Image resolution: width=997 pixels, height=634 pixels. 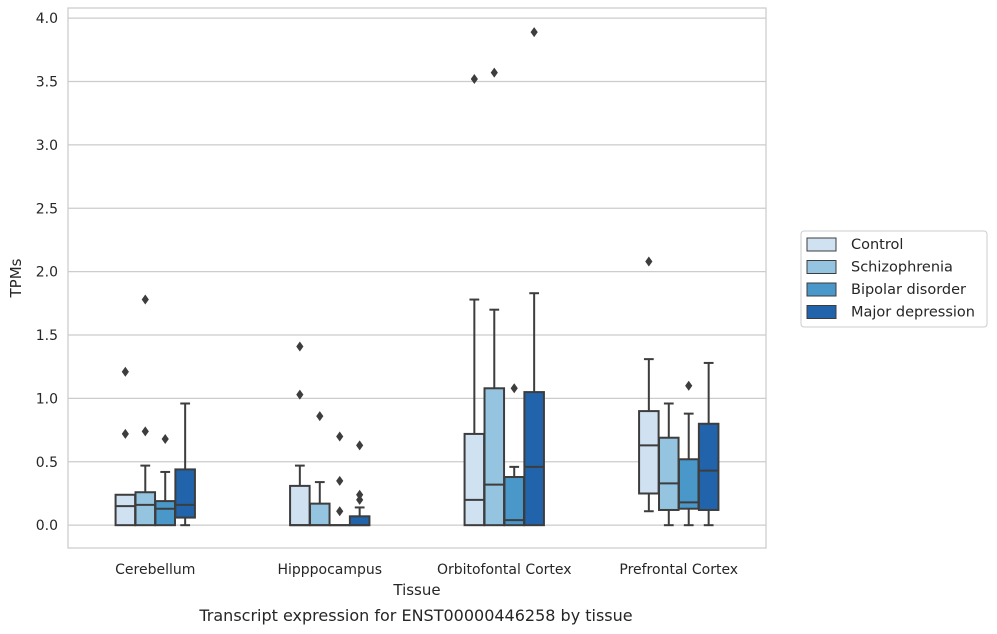 What do you see at coordinates (877, 245) in the screenshot?
I see `legend-label: Control` at bounding box center [877, 245].